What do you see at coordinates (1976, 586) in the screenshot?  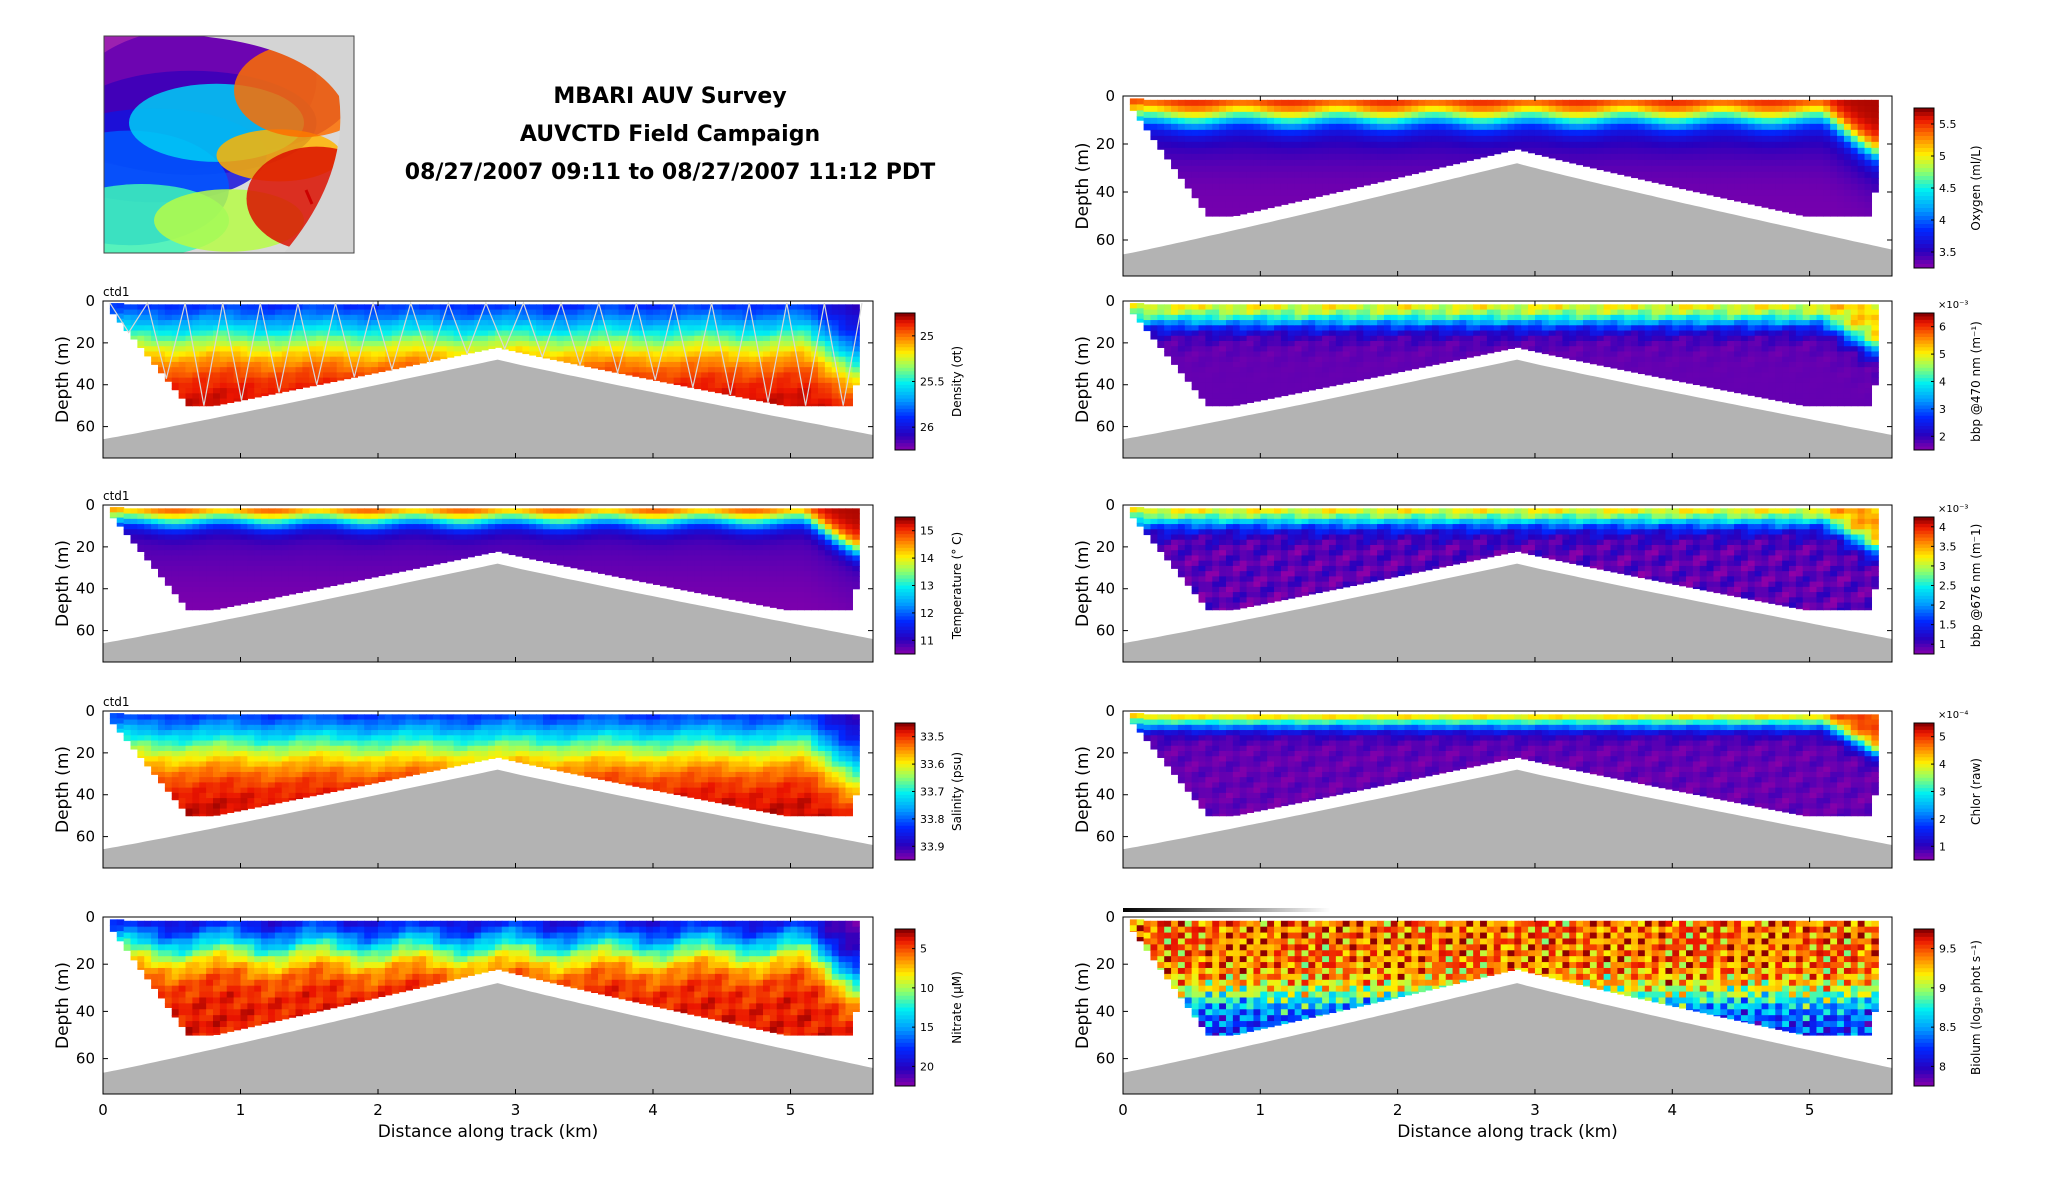 I see `colorbar-label: bbp @676 nm (m⁻1)` at bounding box center [1976, 586].